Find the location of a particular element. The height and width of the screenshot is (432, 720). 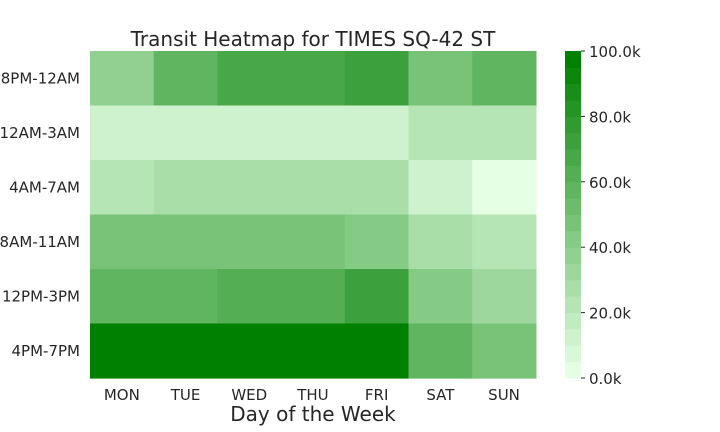

colorbar-tick-label: 40.0k is located at coordinates (610, 248).